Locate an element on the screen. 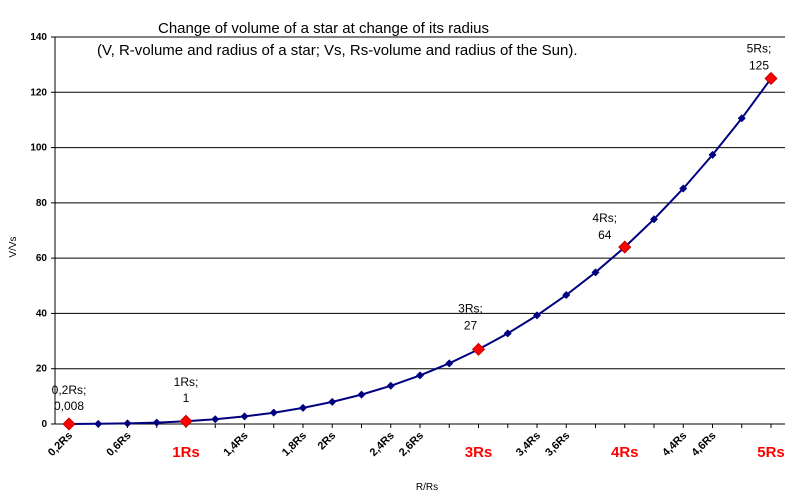 The height and width of the screenshot is (499, 811). highlight-label-line2: 27 is located at coordinates (471, 325).